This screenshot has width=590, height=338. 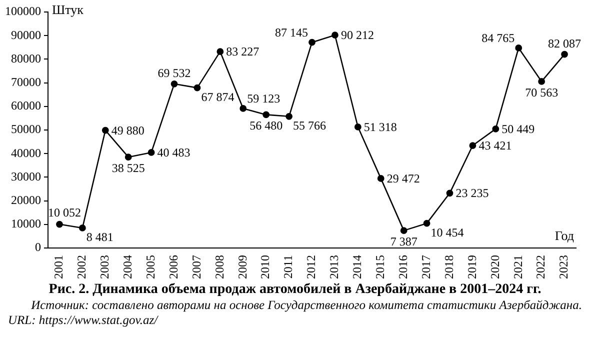 What do you see at coordinates (26, 153) in the screenshot?
I see `y-tick-label: 40000` at bounding box center [26, 153].